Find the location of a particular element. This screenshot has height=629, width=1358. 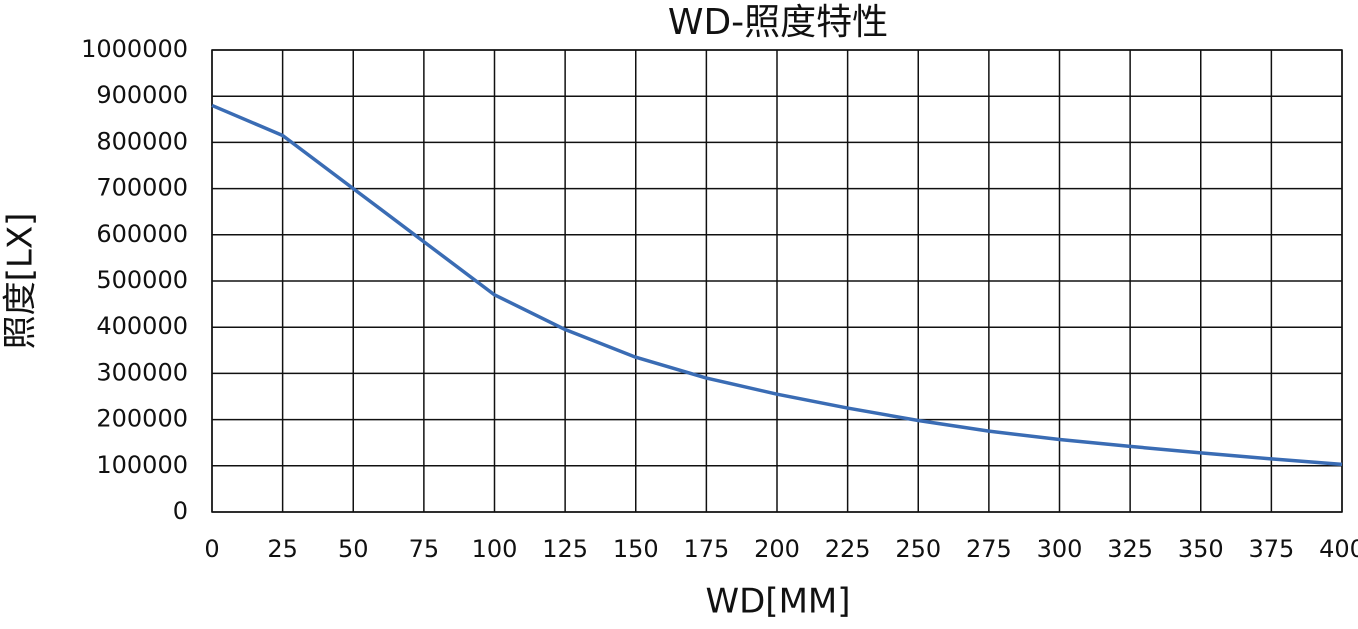

x-tick-label: 200 is located at coordinates (777, 549).